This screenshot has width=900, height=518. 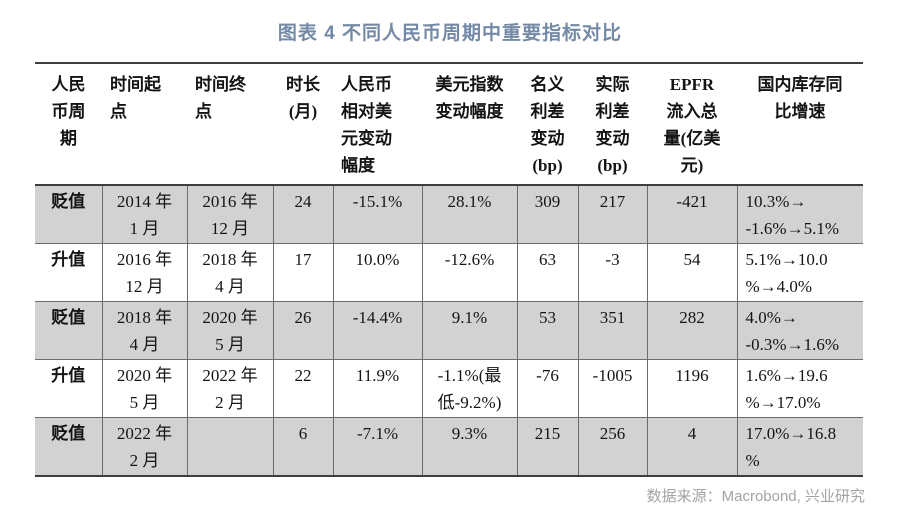 I want to click on cell-inventory-yoy: 1.6%→19.6 %→17.0%, so click(x=799, y=388).